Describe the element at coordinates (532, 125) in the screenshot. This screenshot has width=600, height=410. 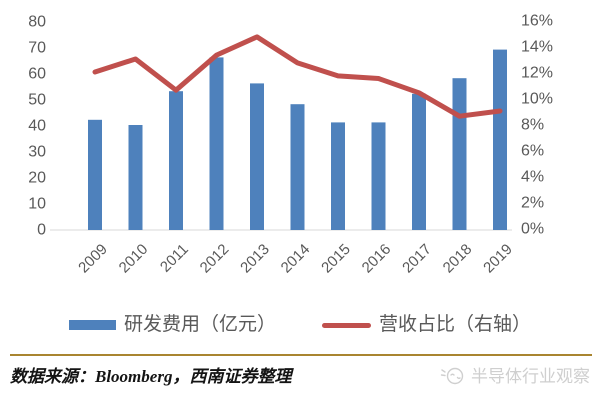
I see `right-axis-tick-8: 8%` at that location.